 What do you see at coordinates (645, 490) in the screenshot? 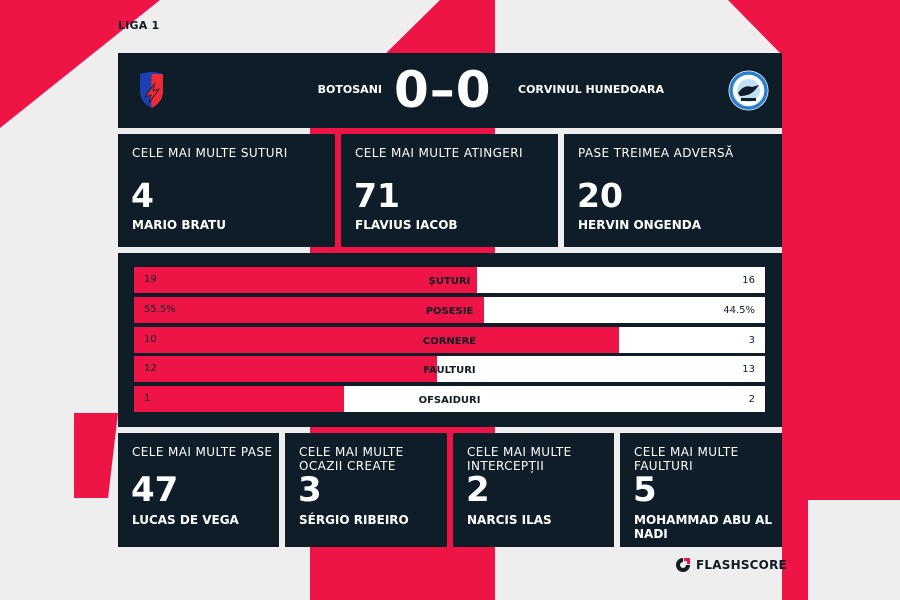
I see `stat-card-value: 5` at bounding box center [645, 490].